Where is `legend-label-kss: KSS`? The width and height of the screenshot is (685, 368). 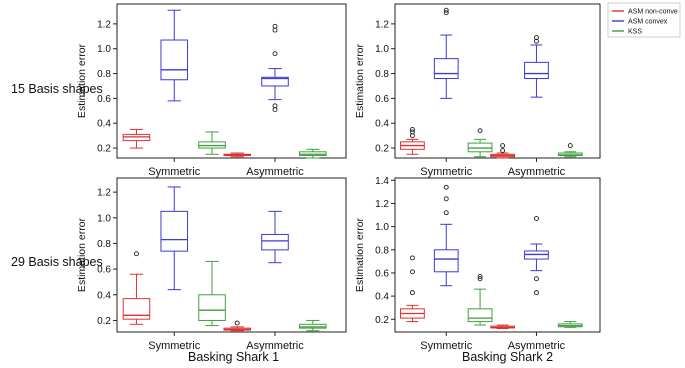 legend-label-kss: KSS is located at coordinates (635, 32).